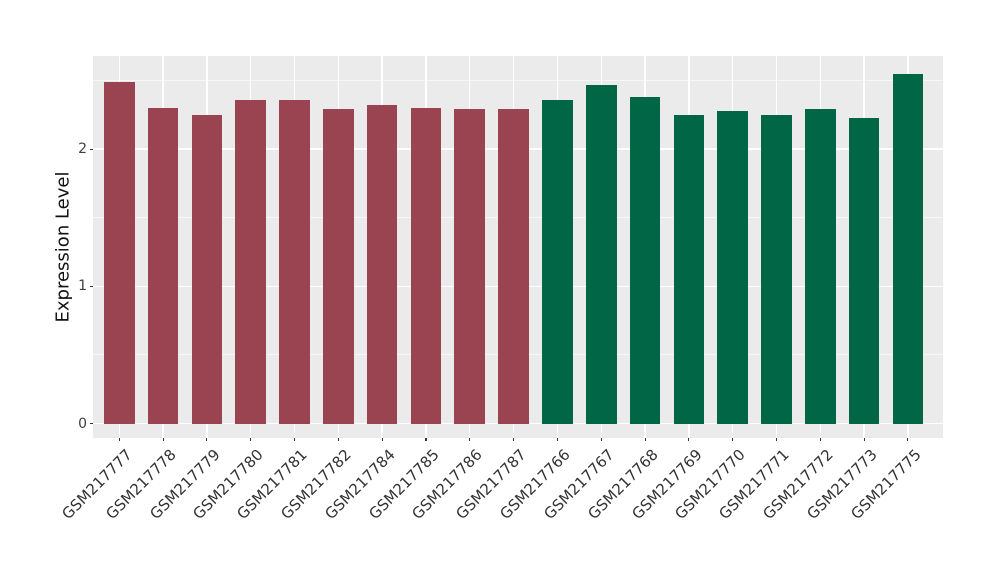 The height and width of the screenshot is (580, 1000). What do you see at coordinates (426, 265) in the screenshot?
I see `bar-GSM217785` at bounding box center [426, 265].